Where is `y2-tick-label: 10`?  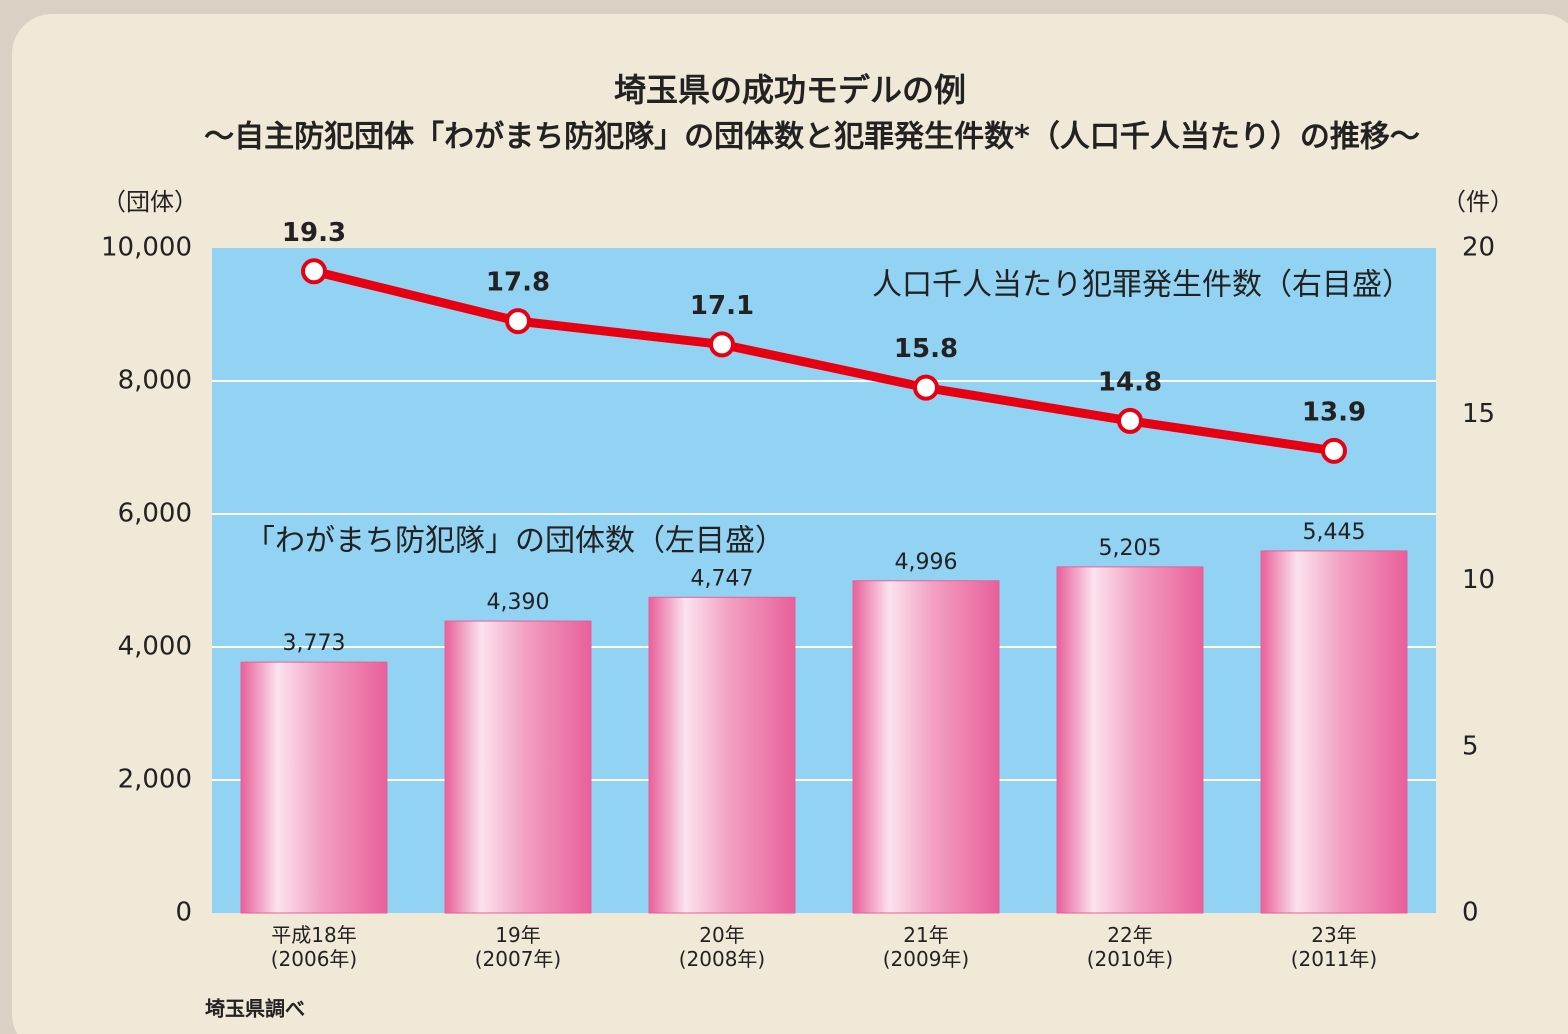 y2-tick-label: 10 is located at coordinates (1478, 580).